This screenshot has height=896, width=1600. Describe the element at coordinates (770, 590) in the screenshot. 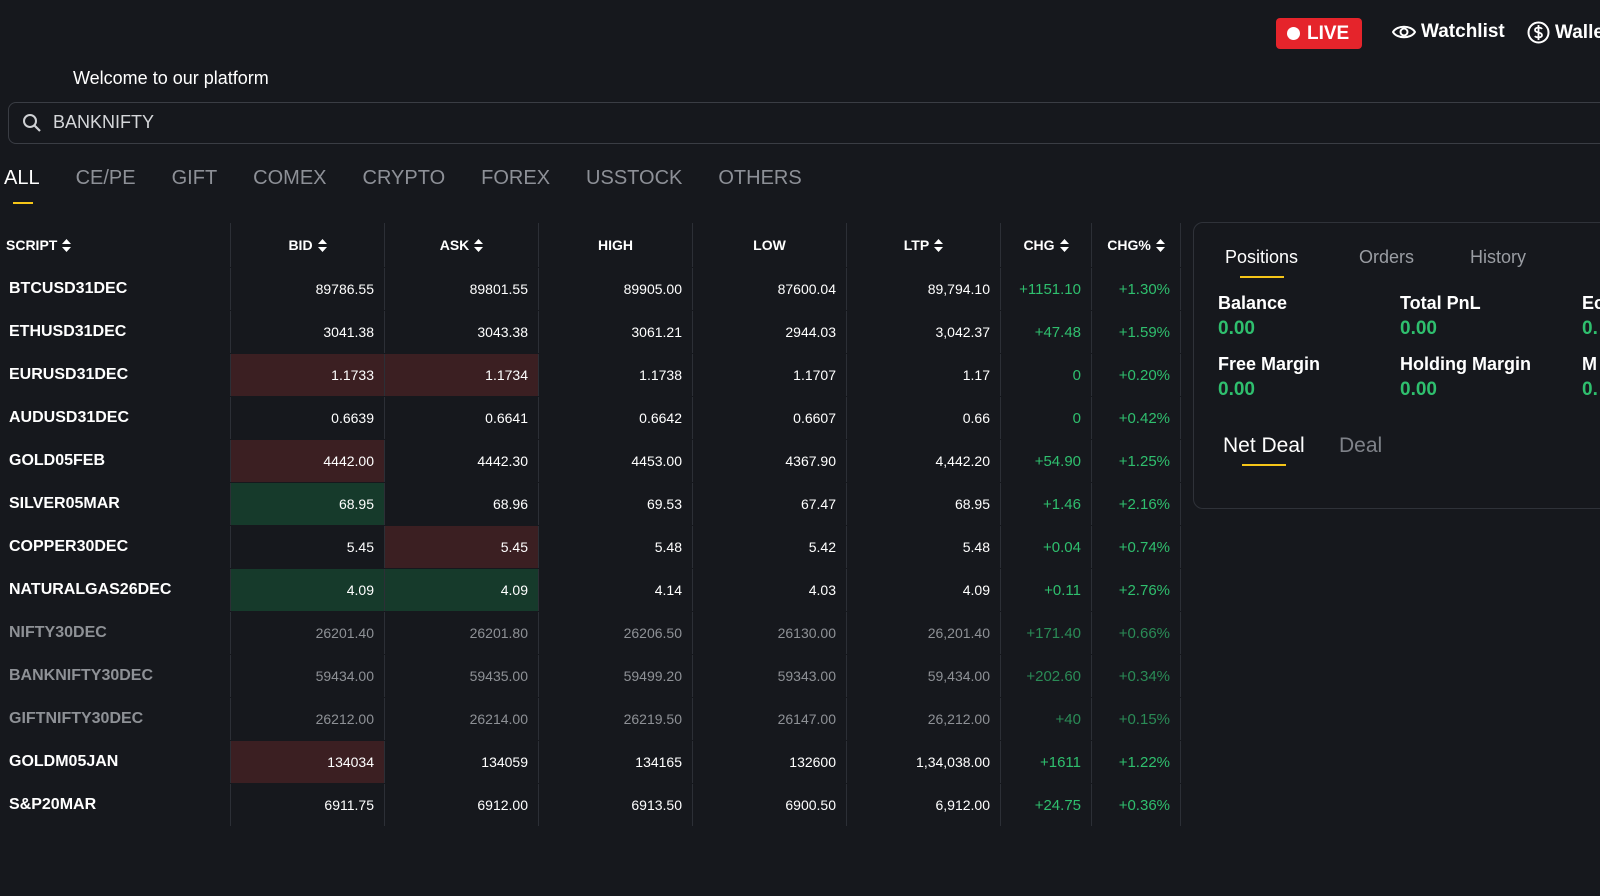

I see `quote-cell: 4.03` at that location.